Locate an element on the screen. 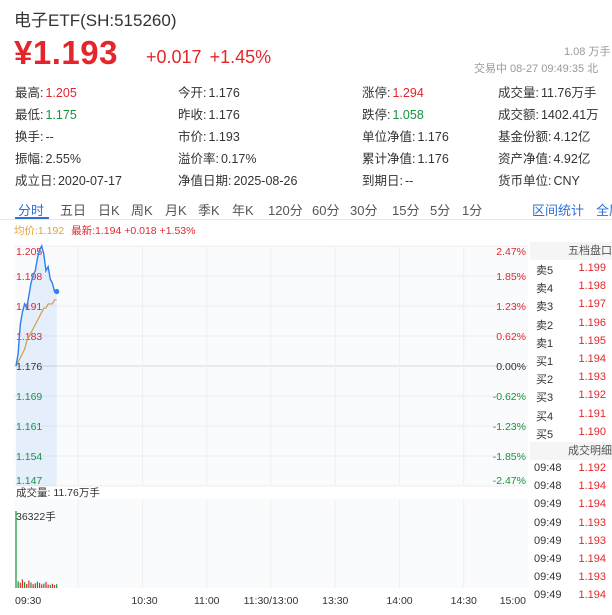  stat-value: 1.058 is located at coordinates (408, 115).